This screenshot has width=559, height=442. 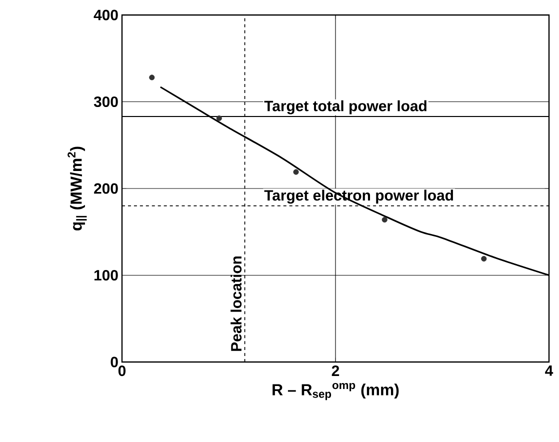 I want to click on x-tick-label: 4, so click(x=549, y=371).